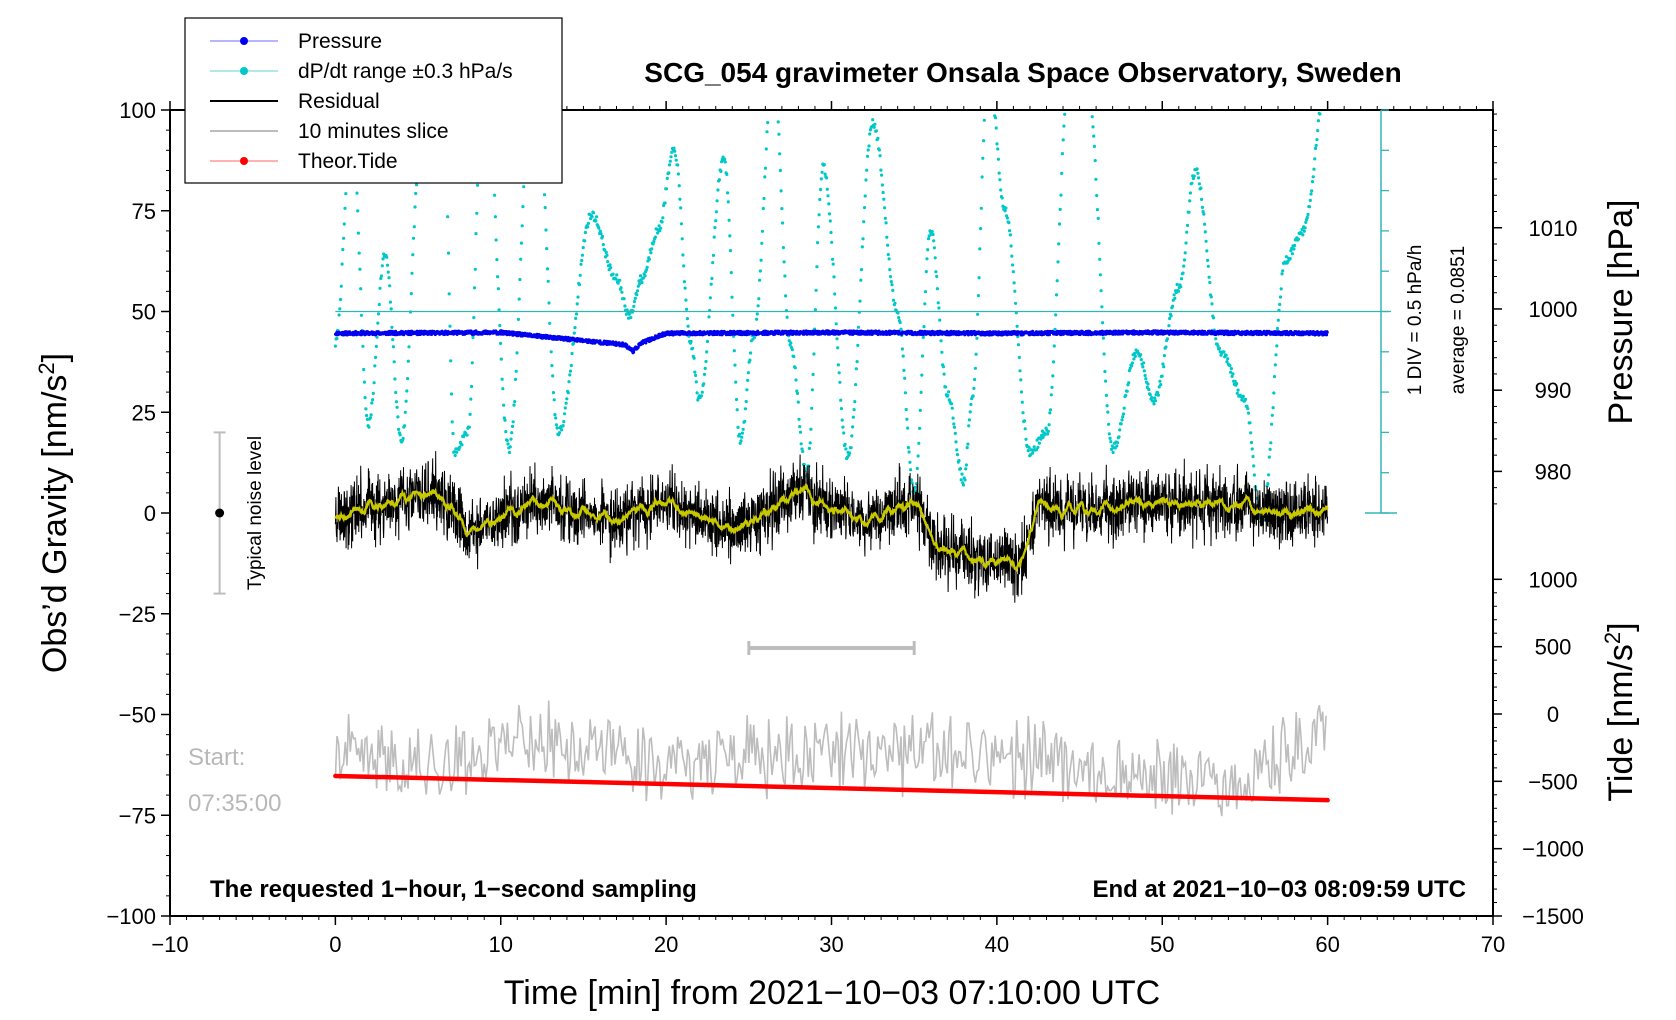 This screenshot has height=1020, width=1676. What do you see at coordinates (1553, 916) in the screenshot?
I see `tide-tick-label: −1500` at bounding box center [1553, 916].